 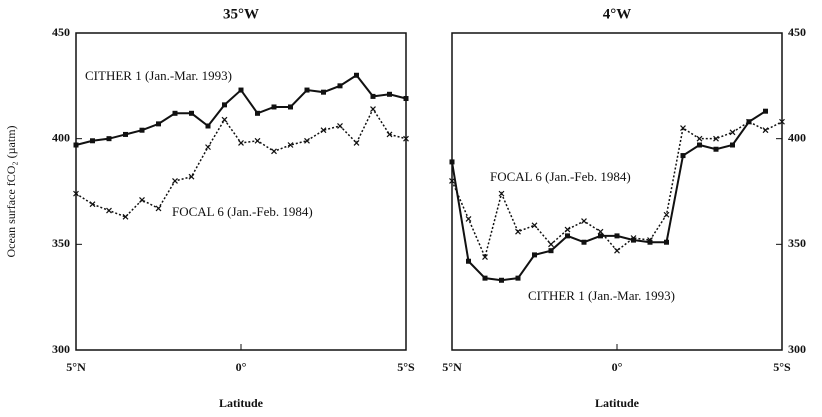 What do you see at coordinates (241, 14) in the screenshot?
I see `panel-title: 35°W` at bounding box center [241, 14].